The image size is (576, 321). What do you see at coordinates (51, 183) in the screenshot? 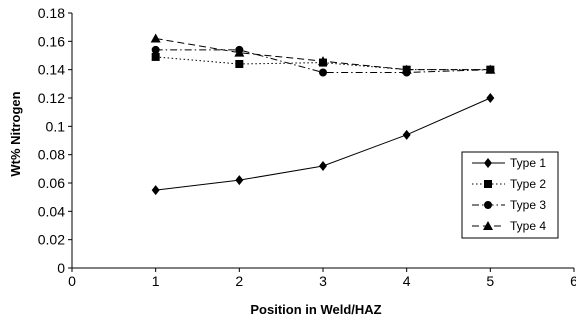
I see `y-tick-label: 0.06` at bounding box center [51, 183].